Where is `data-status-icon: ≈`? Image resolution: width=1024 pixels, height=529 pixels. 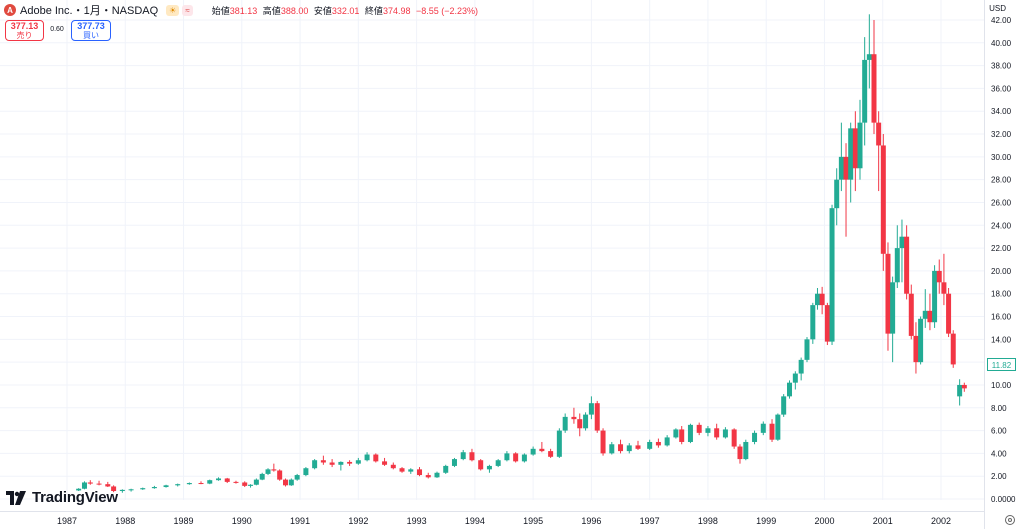
data-status-icon: ≈ is located at coordinates (187, 10).